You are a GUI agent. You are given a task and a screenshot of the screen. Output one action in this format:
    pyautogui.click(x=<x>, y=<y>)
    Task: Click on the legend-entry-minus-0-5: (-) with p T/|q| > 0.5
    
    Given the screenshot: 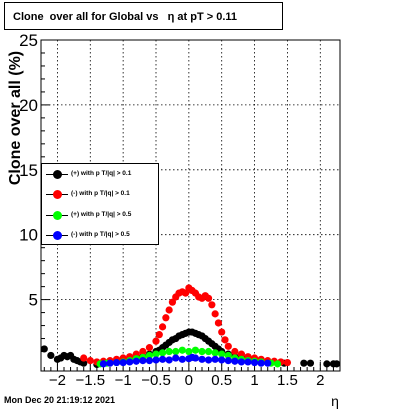 What is the action you would take?
    pyautogui.click(x=100, y=235)
    